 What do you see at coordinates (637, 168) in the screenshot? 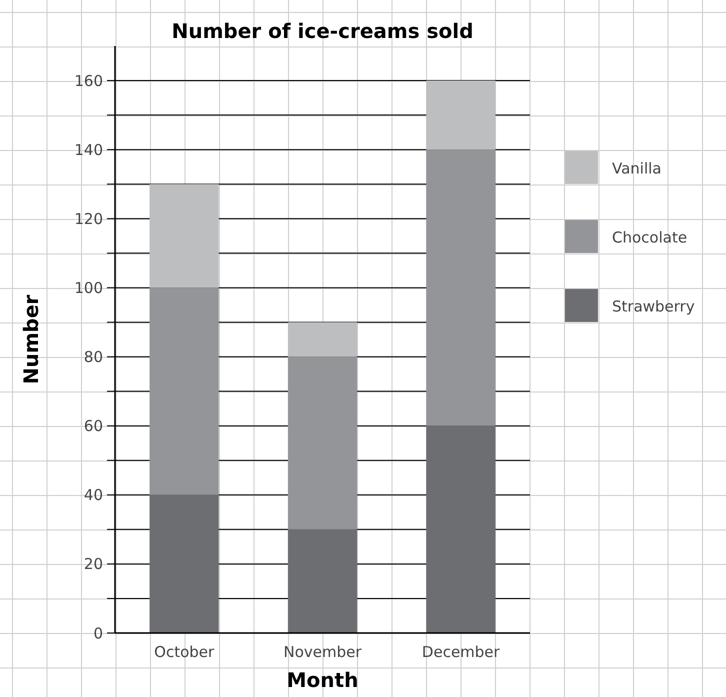
I see `legend-label: Vanilla` at bounding box center [637, 168].